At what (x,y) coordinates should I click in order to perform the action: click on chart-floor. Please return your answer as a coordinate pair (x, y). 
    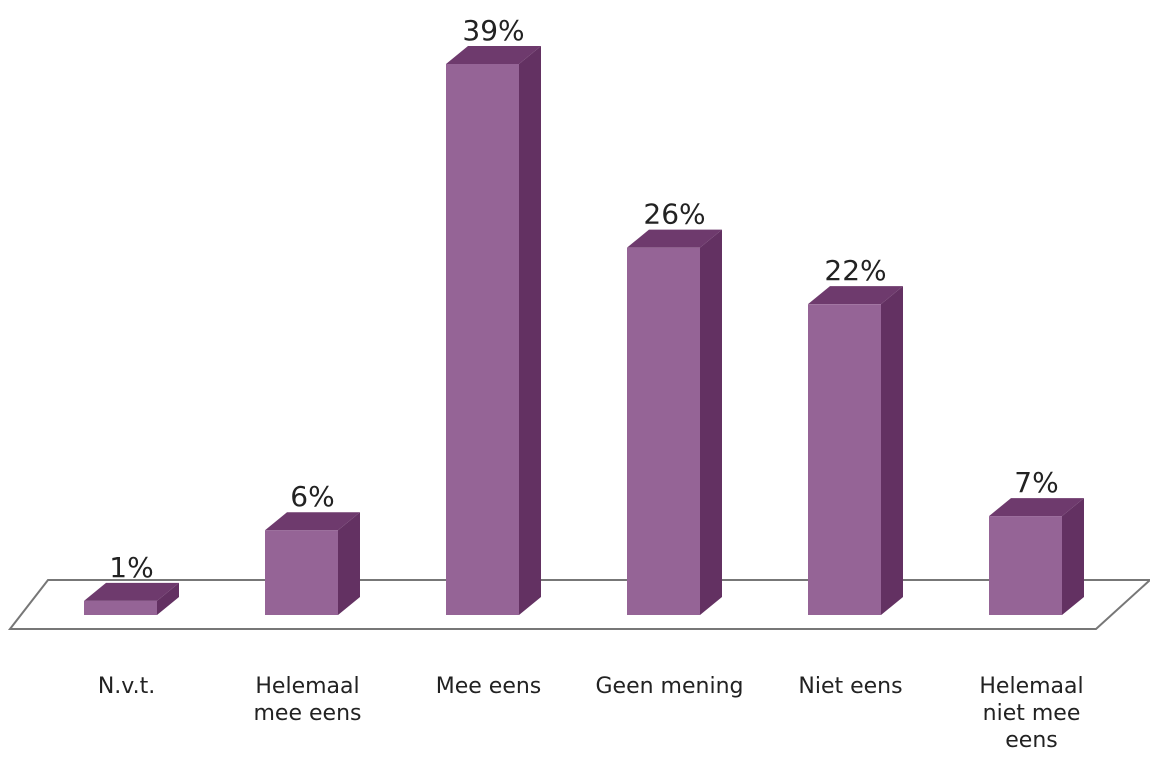
    Looking at the image, I should click on (578, 604).